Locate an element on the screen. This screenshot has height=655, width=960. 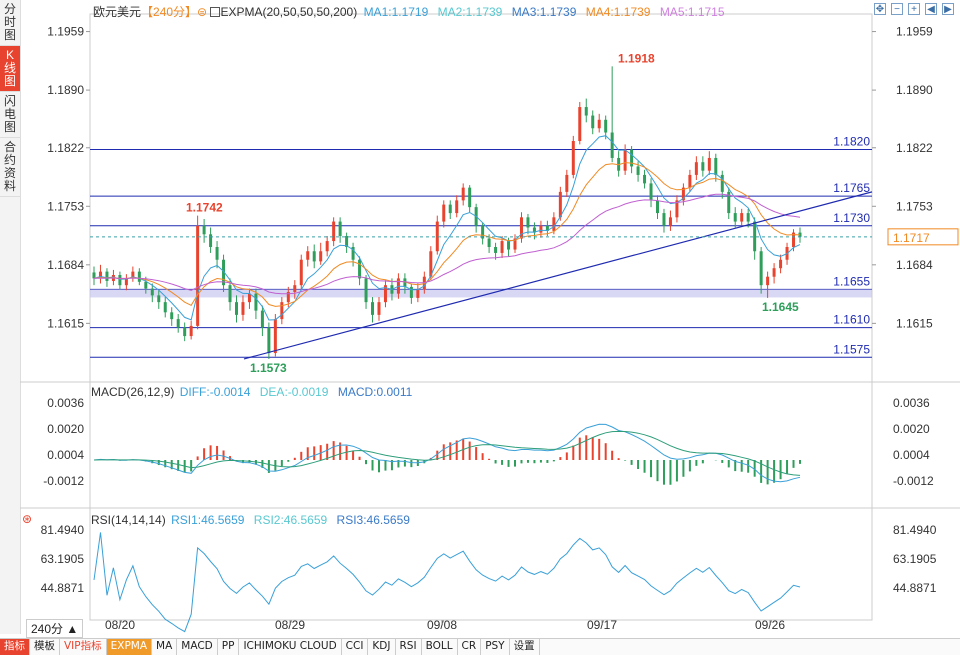
indicator-tab-7: ICHIMOKU CLOUD is located at coordinates (290, 647).